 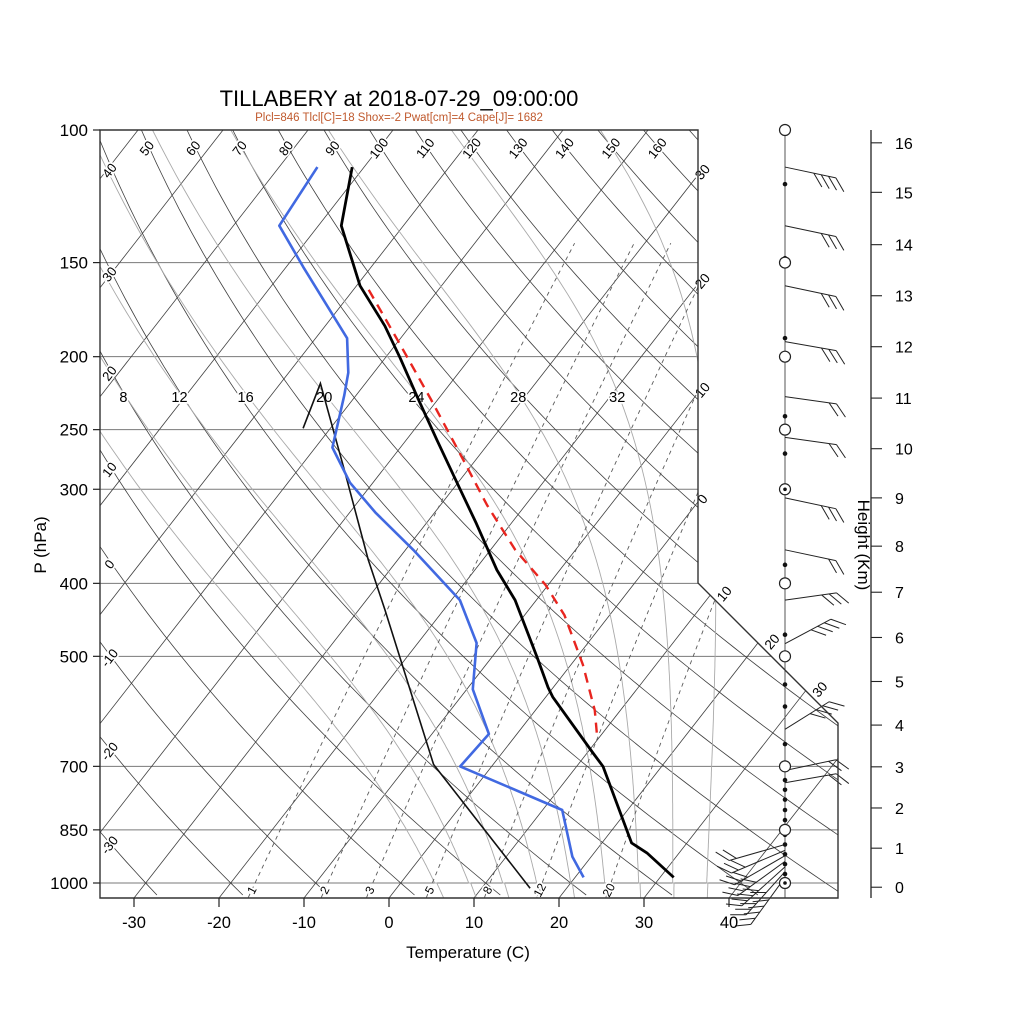 I want to click on x-axis-title: Temperature (C), so click(x=468, y=952).